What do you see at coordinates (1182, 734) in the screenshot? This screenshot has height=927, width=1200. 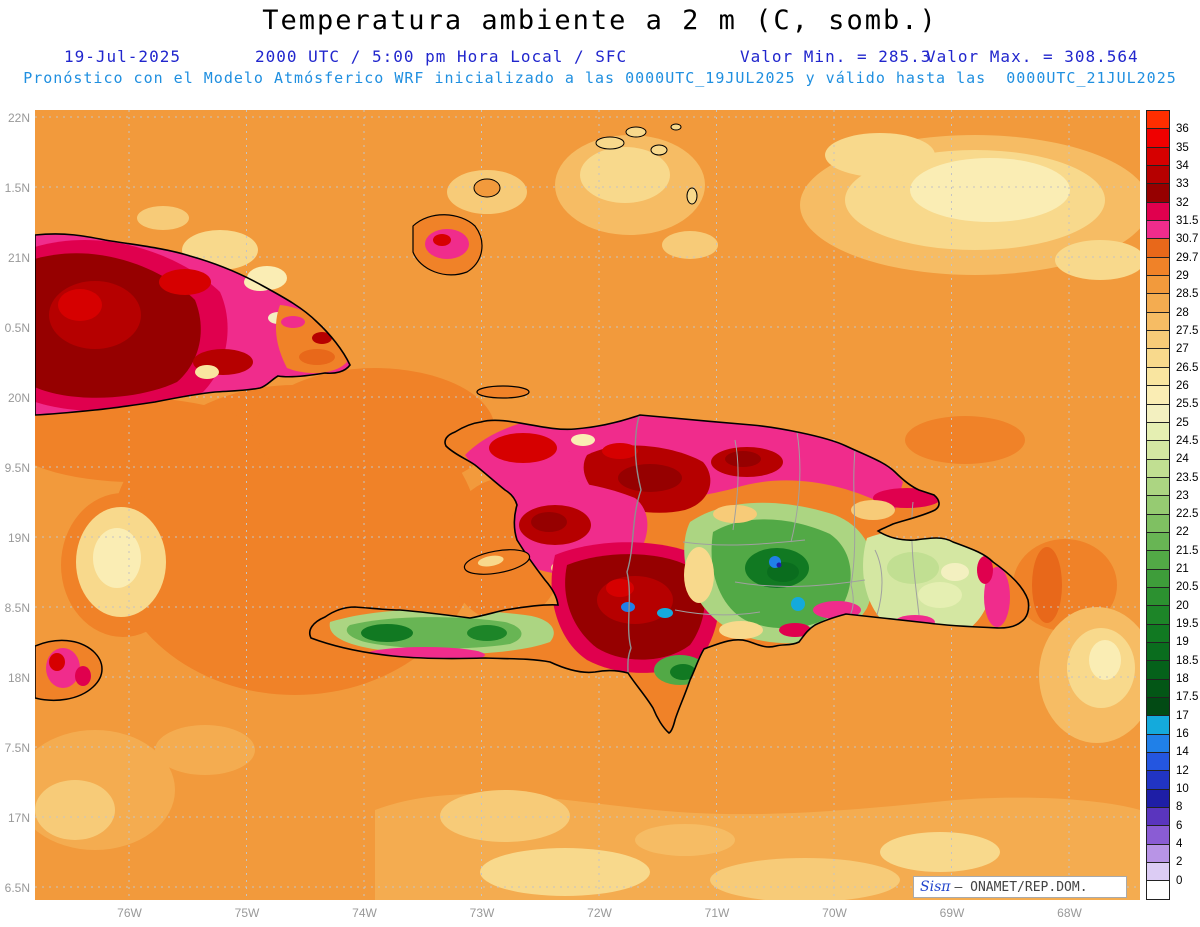 I see `colorbar-tick-label: 16` at bounding box center [1182, 734].